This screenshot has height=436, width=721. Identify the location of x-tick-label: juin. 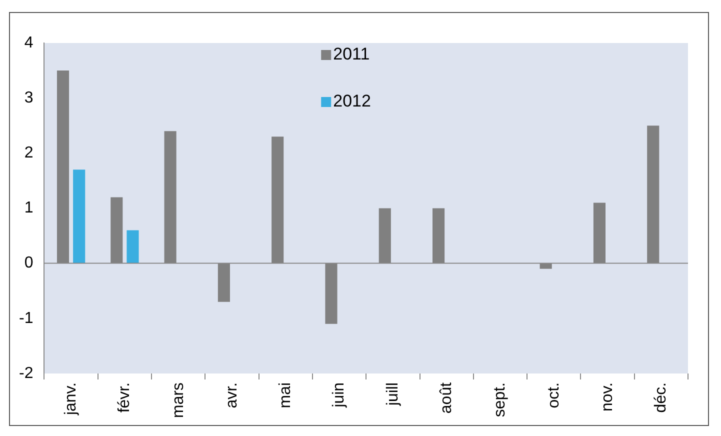
(339, 395).